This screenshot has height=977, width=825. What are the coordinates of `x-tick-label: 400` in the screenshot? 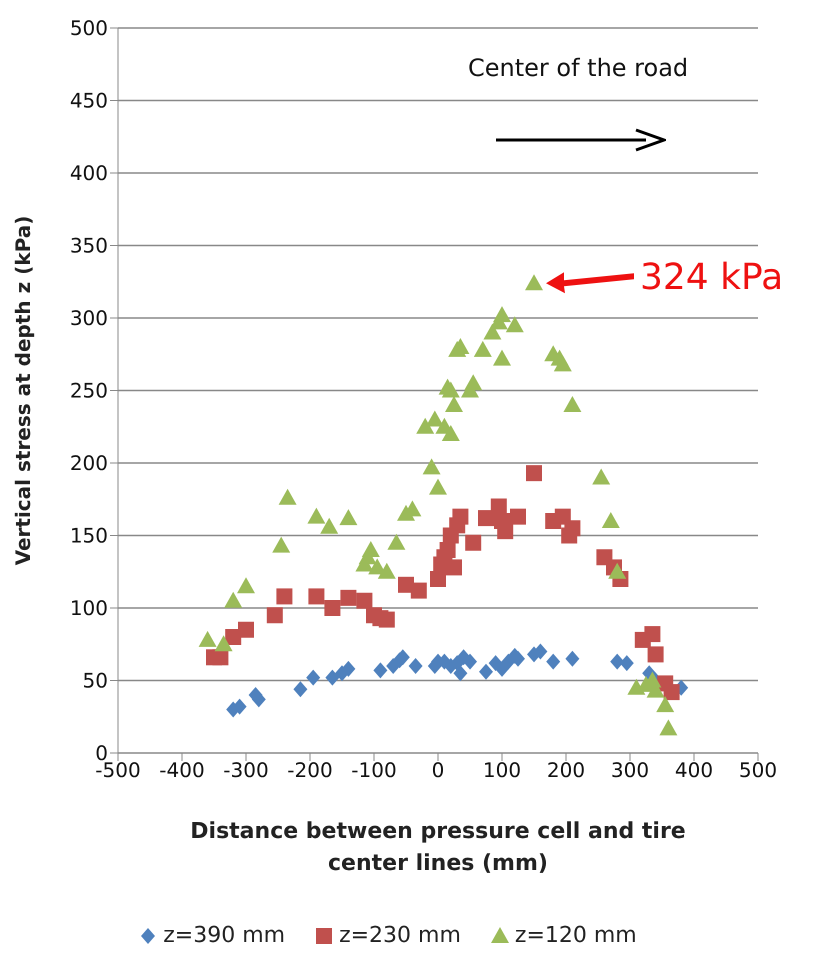 It's located at (694, 770).